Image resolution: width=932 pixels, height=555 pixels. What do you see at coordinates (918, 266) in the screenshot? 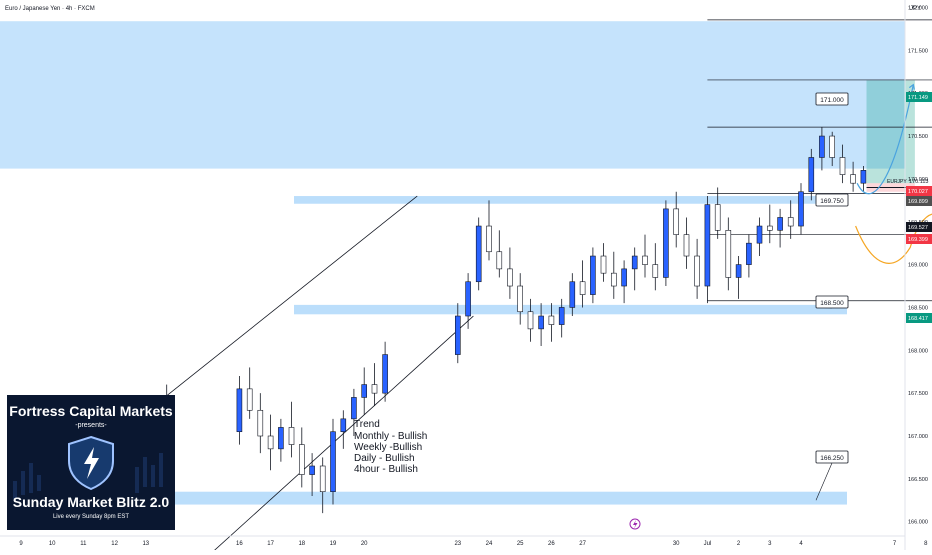
I see `price-tick-label: 169.000` at bounding box center [918, 266].